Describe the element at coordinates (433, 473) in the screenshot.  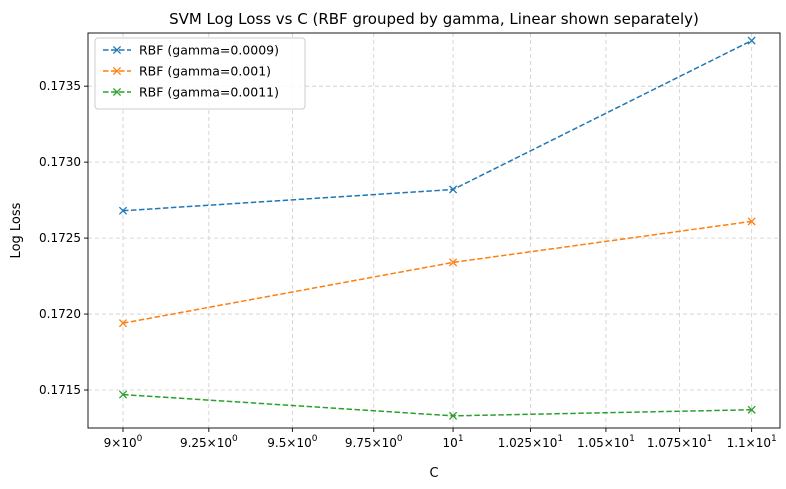
I see `x-axis-label: C` at that location.